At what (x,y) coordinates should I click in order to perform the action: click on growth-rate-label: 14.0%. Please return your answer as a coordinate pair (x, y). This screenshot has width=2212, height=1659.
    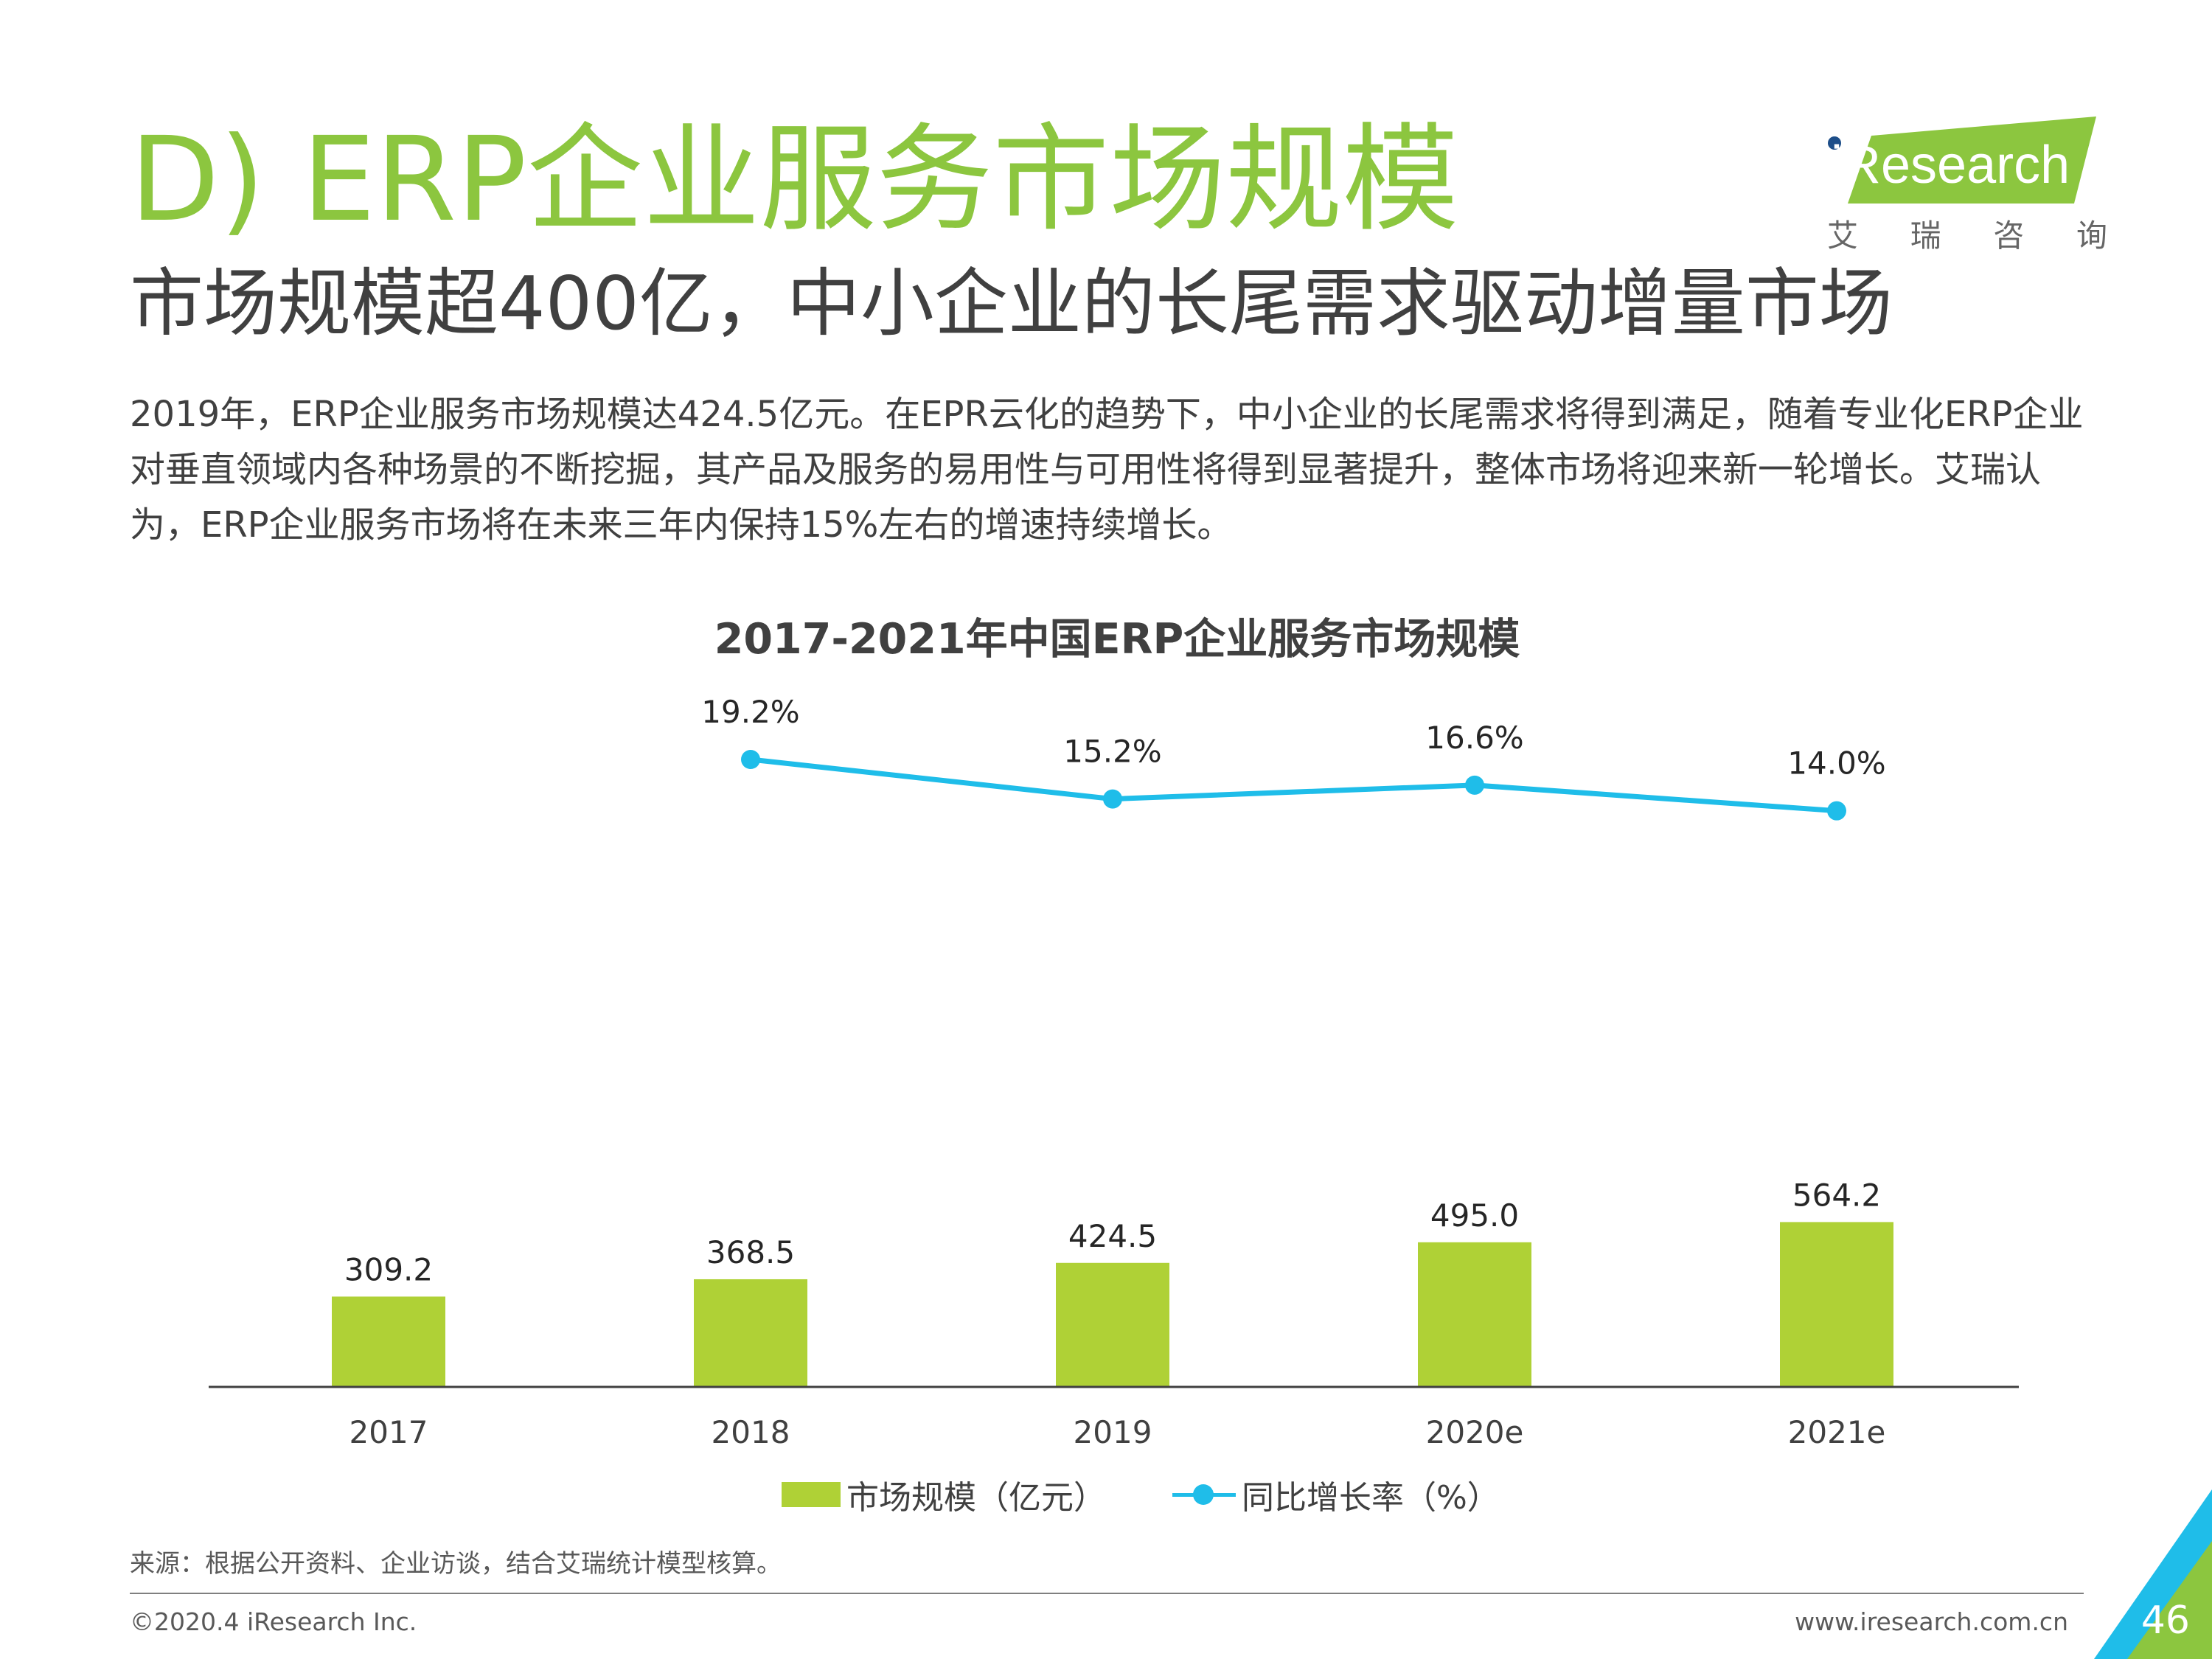
    Looking at the image, I should click on (1836, 763).